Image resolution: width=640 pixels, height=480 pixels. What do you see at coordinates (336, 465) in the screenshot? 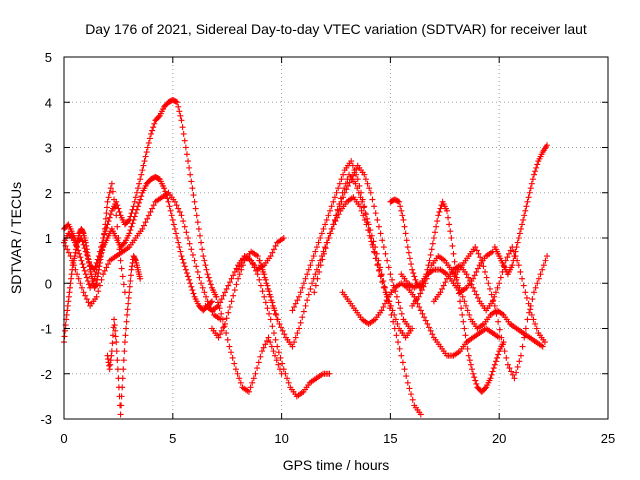
I see `x-axis-label: GPS time / hours` at bounding box center [336, 465].